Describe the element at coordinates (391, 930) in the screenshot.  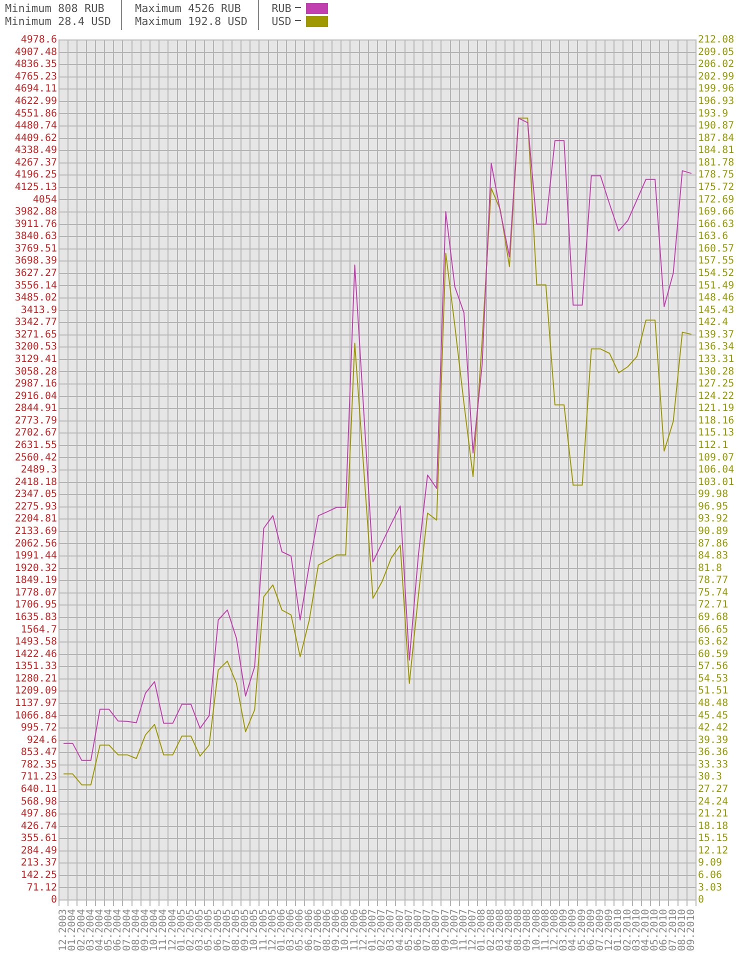
I see `x-tick-label: 03.2007` at that location.